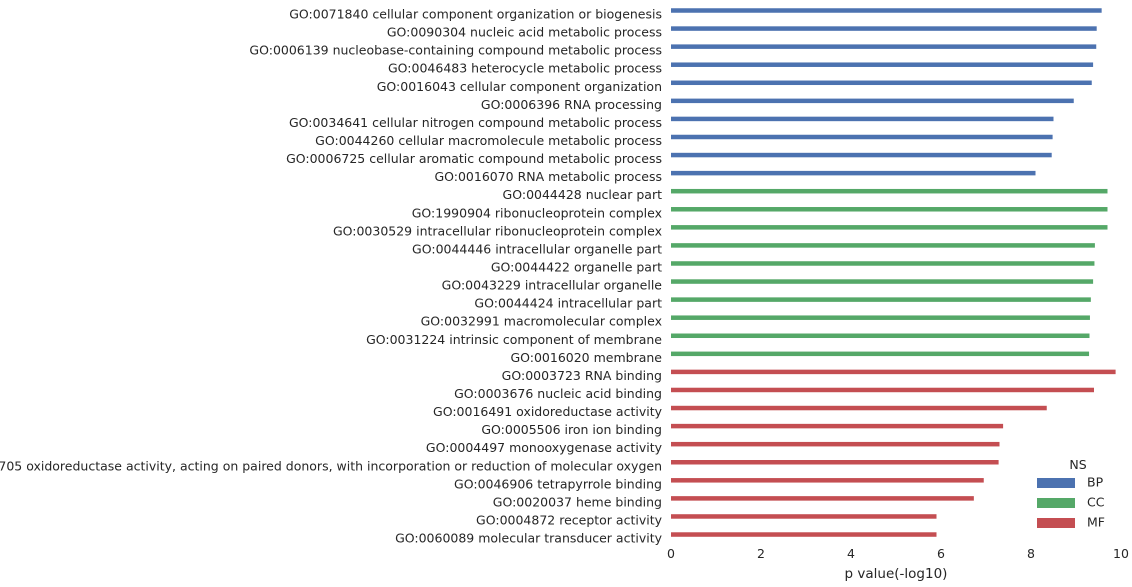 Image resolution: width=1132 pixels, height=587 pixels. I want to click on x-tick-label: 4, so click(851, 553).